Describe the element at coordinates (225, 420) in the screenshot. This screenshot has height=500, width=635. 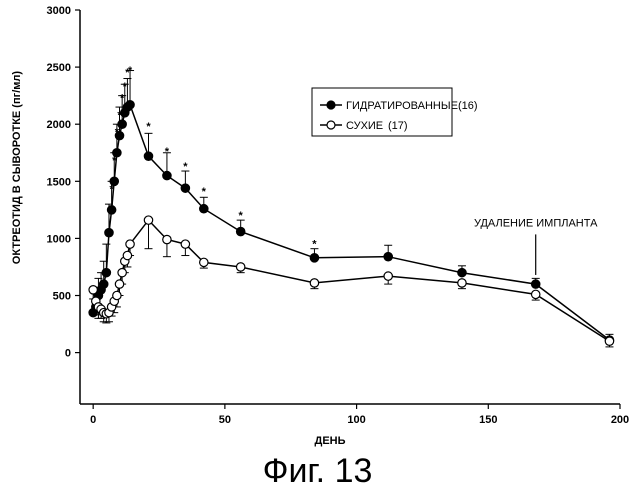
I see `x-tick-label: 50` at that location.